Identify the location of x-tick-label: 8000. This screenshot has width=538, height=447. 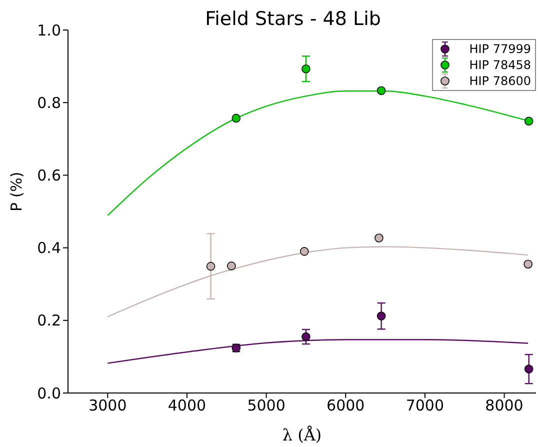
(504, 405).